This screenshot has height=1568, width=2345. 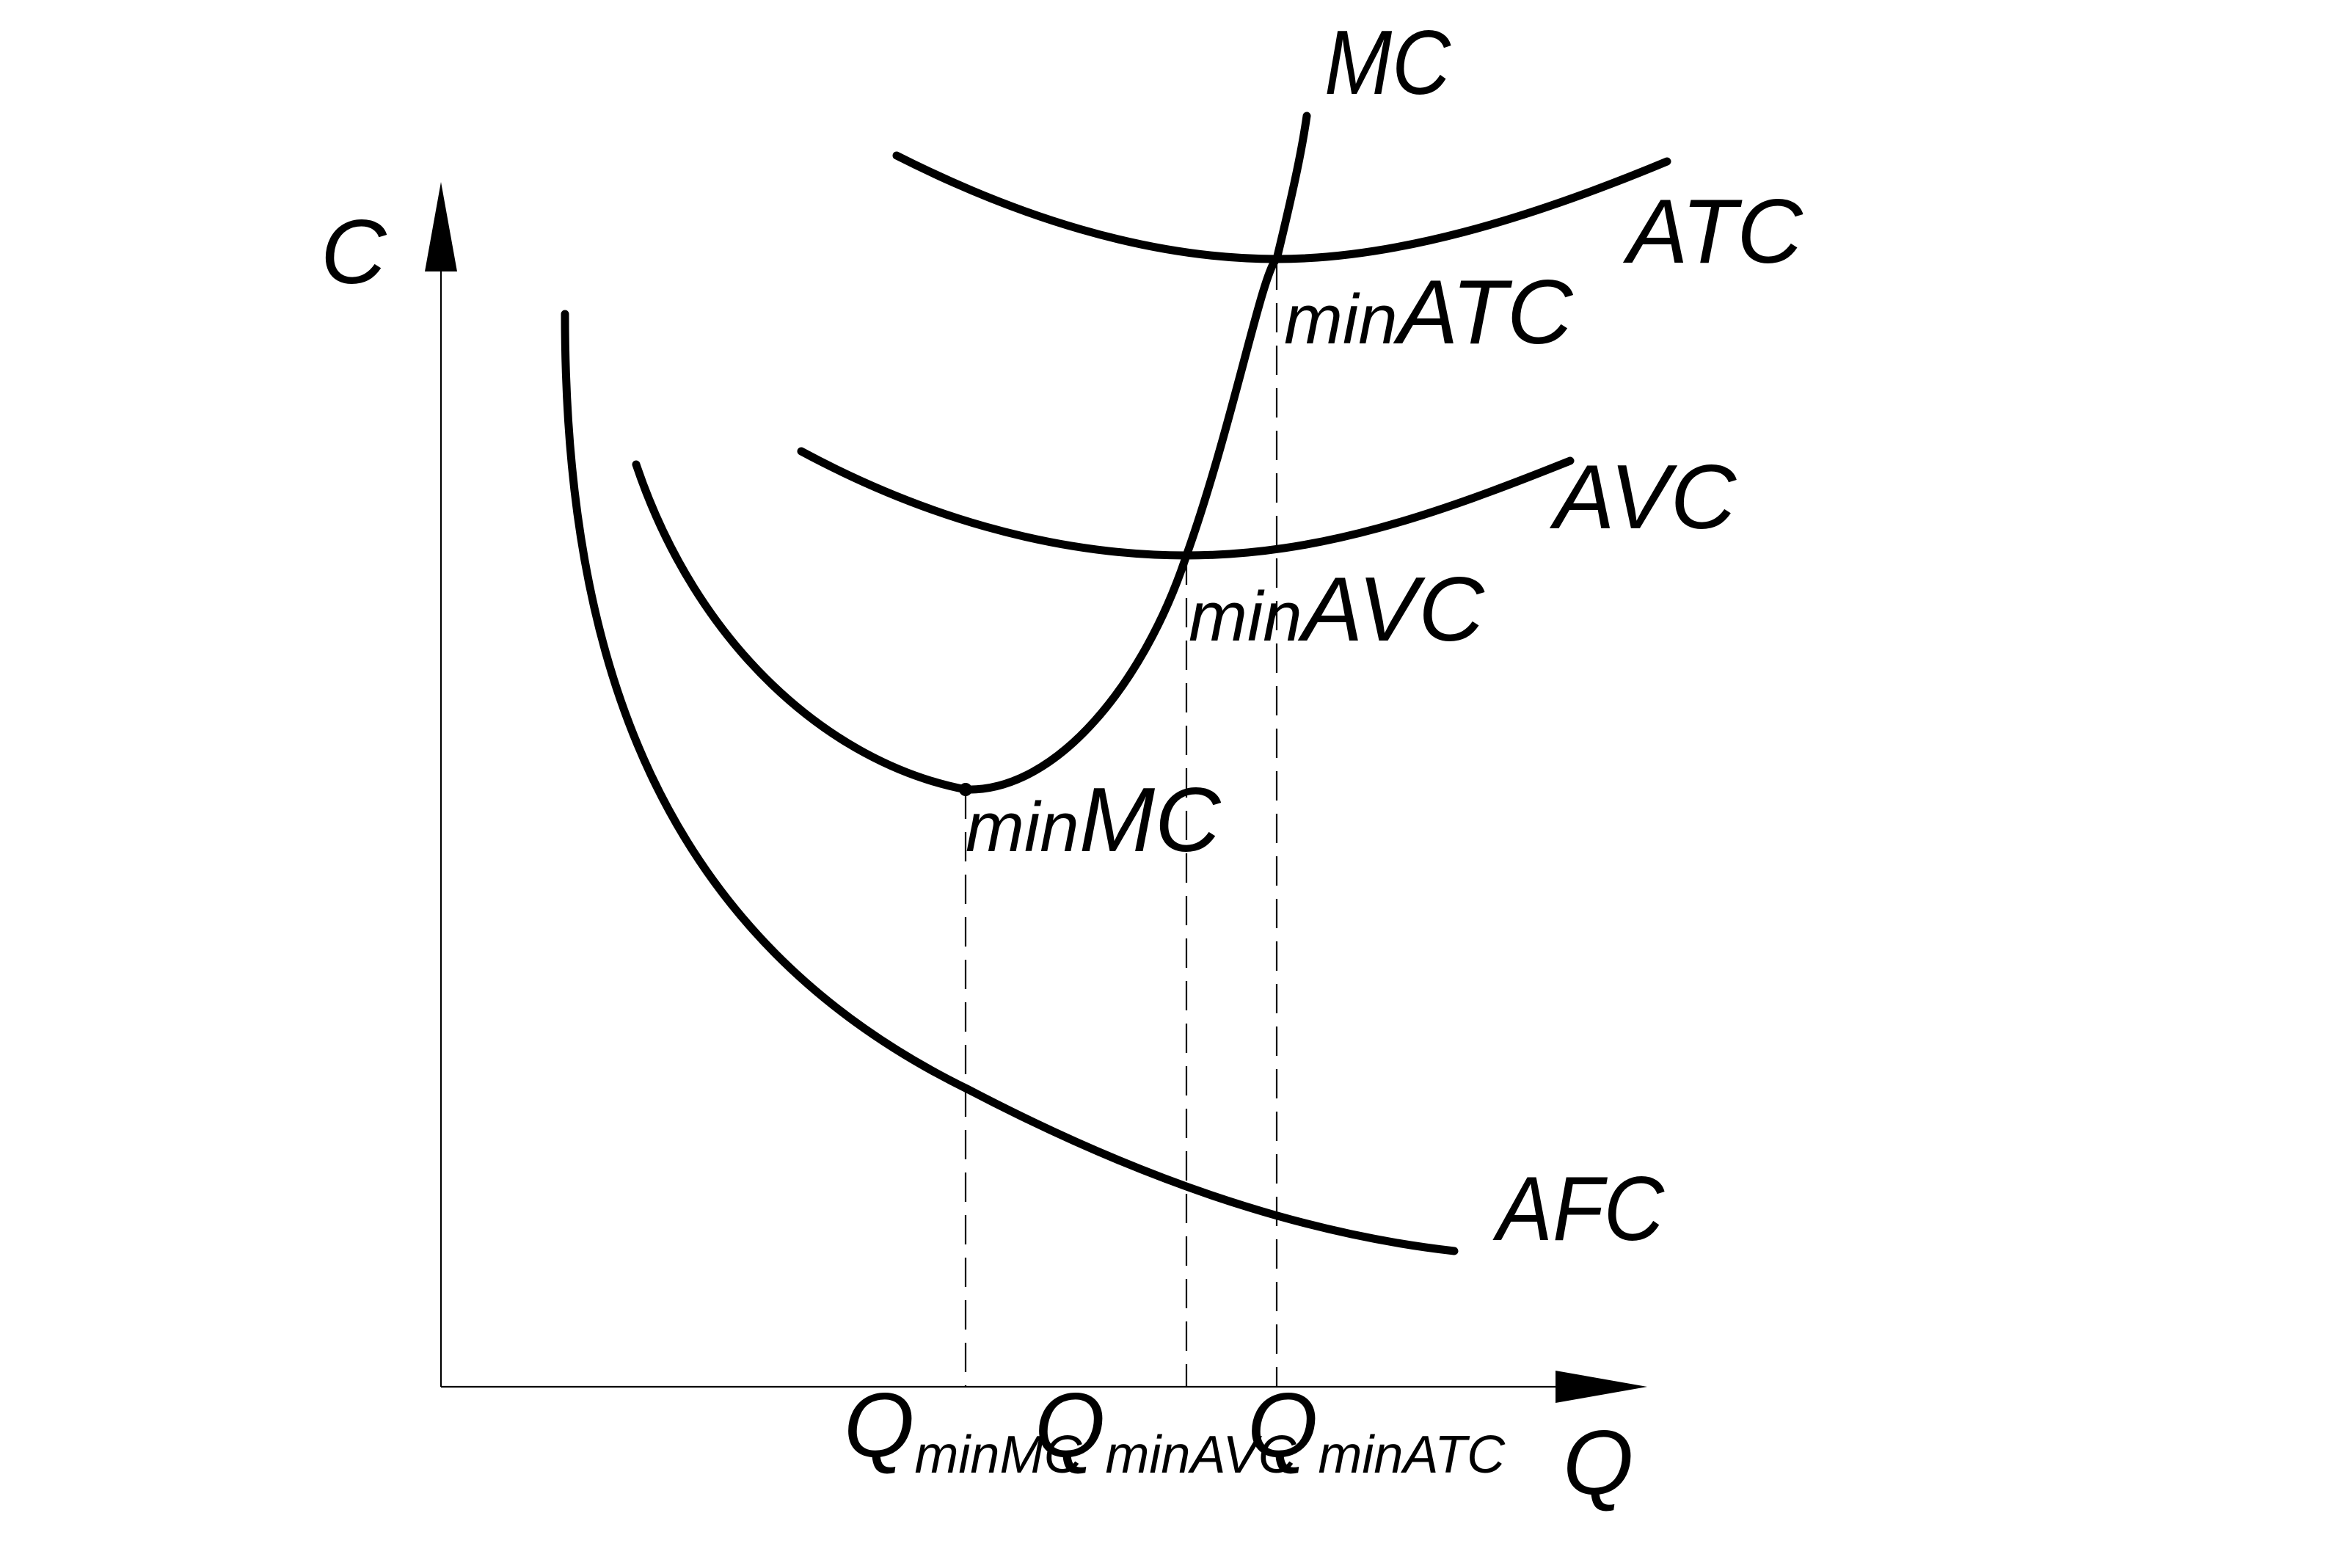 I want to click on atc-curve-label: ATC, so click(x=1713, y=232).